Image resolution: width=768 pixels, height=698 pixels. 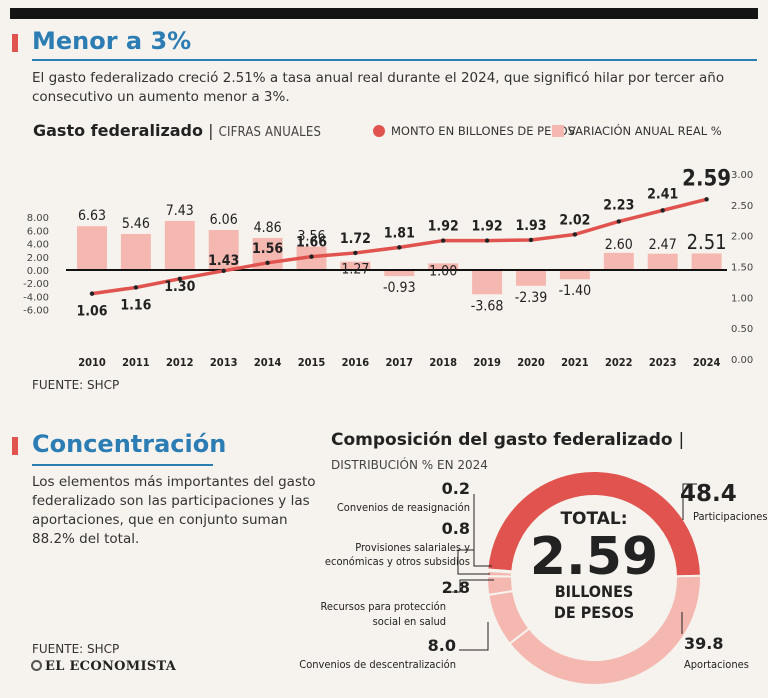 What do you see at coordinates (716, 664) in the screenshot?
I see `slice-label-aportaciones: Aportaciones` at bounding box center [716, 664].